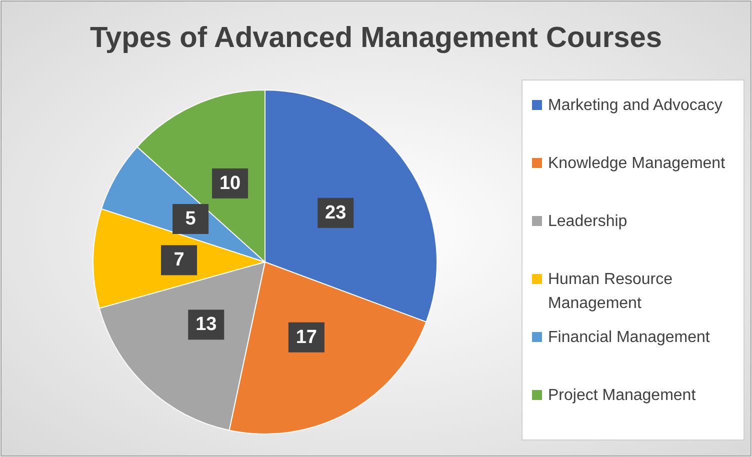 The image size is (752, 457). I want to click on legend-label: Project Management, so click(622, 395).